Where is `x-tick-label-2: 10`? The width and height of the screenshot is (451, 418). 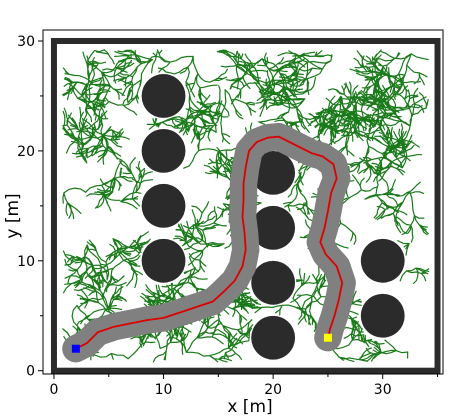 x-tick-label-2: 10 is located at coordinates (164, 390).